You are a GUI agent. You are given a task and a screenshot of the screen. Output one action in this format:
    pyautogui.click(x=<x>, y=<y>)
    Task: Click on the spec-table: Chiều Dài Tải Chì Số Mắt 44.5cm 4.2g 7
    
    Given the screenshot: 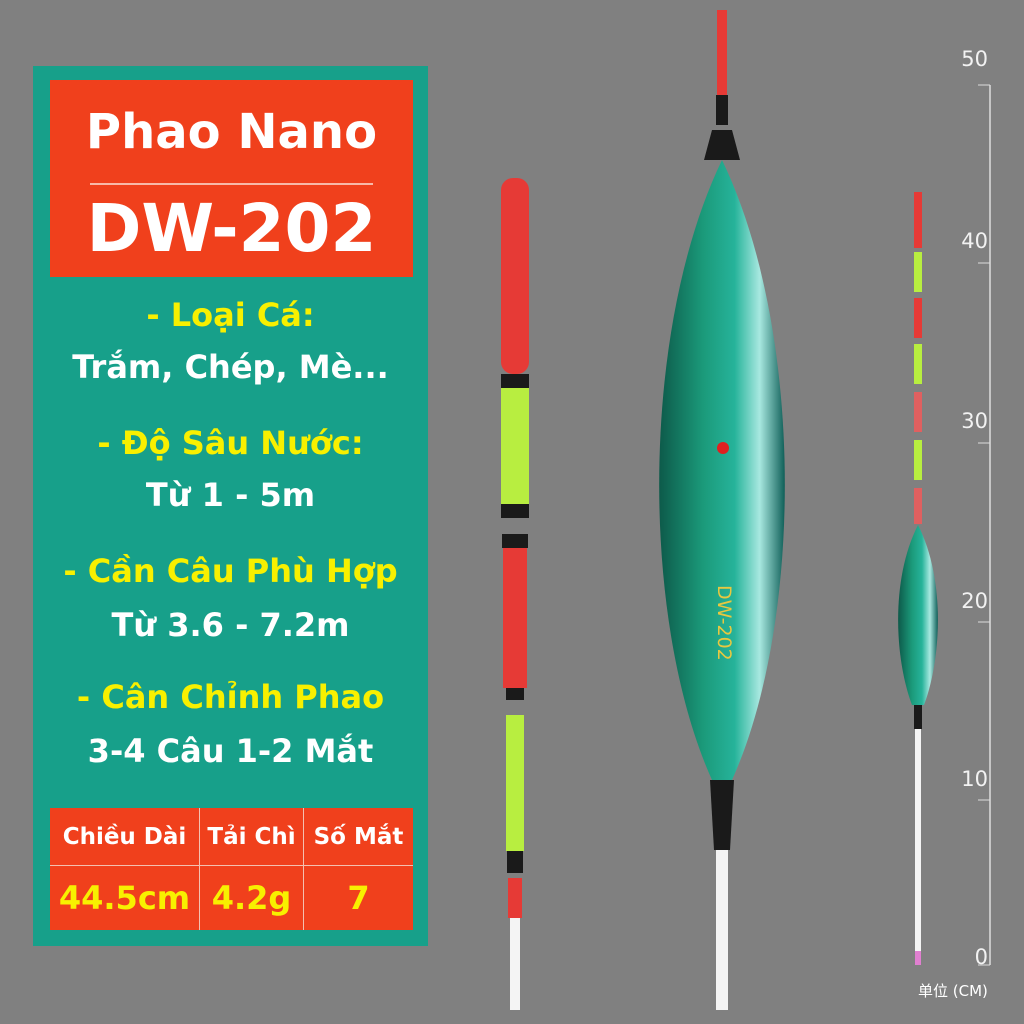 What is the action you would take?
    pyautogui.click(x=231, y=869)
    